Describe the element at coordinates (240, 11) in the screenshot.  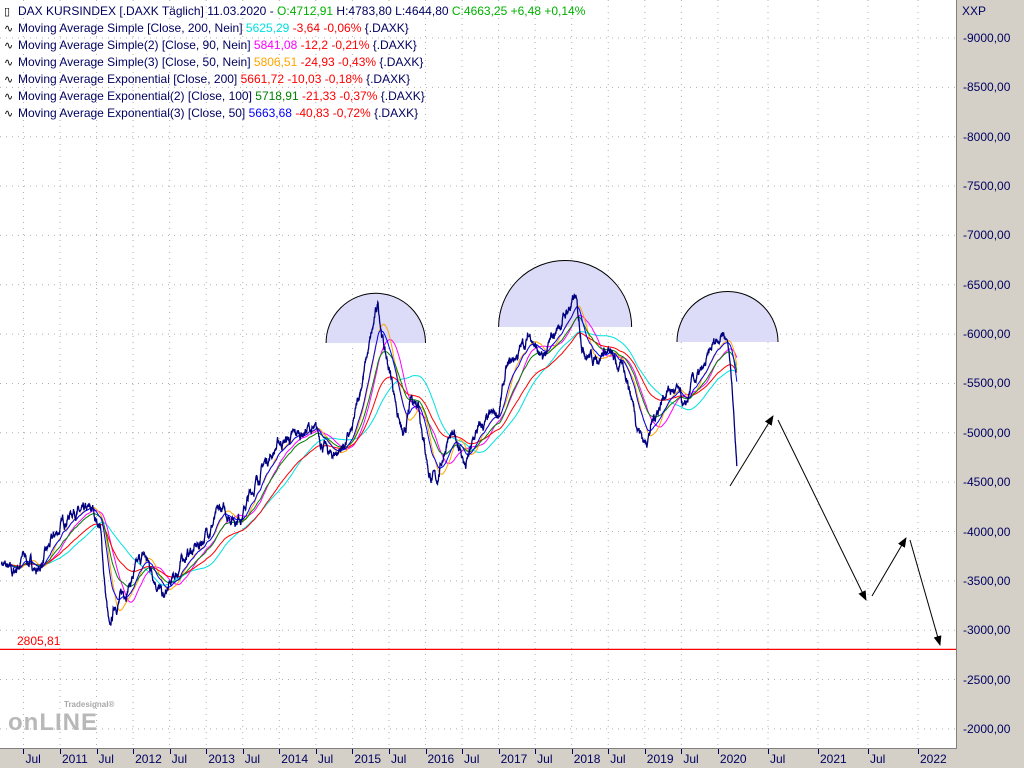
I see `date-label: 11.03.2020 -` at that location.